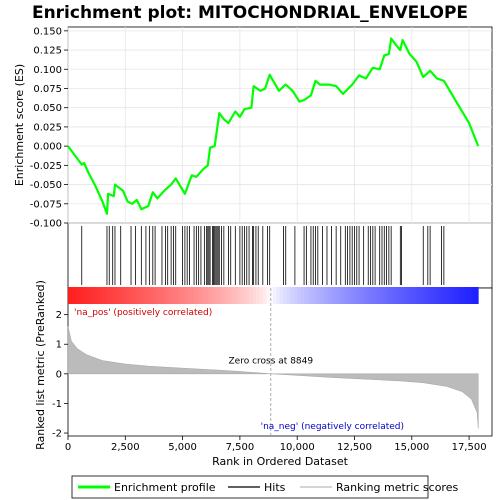 This screenshot has height=500, width=500. What do you see at coordinates (57, 434) in the screenshot?
I see `metric-tick-label: -2` at bounding box center [57, 434].